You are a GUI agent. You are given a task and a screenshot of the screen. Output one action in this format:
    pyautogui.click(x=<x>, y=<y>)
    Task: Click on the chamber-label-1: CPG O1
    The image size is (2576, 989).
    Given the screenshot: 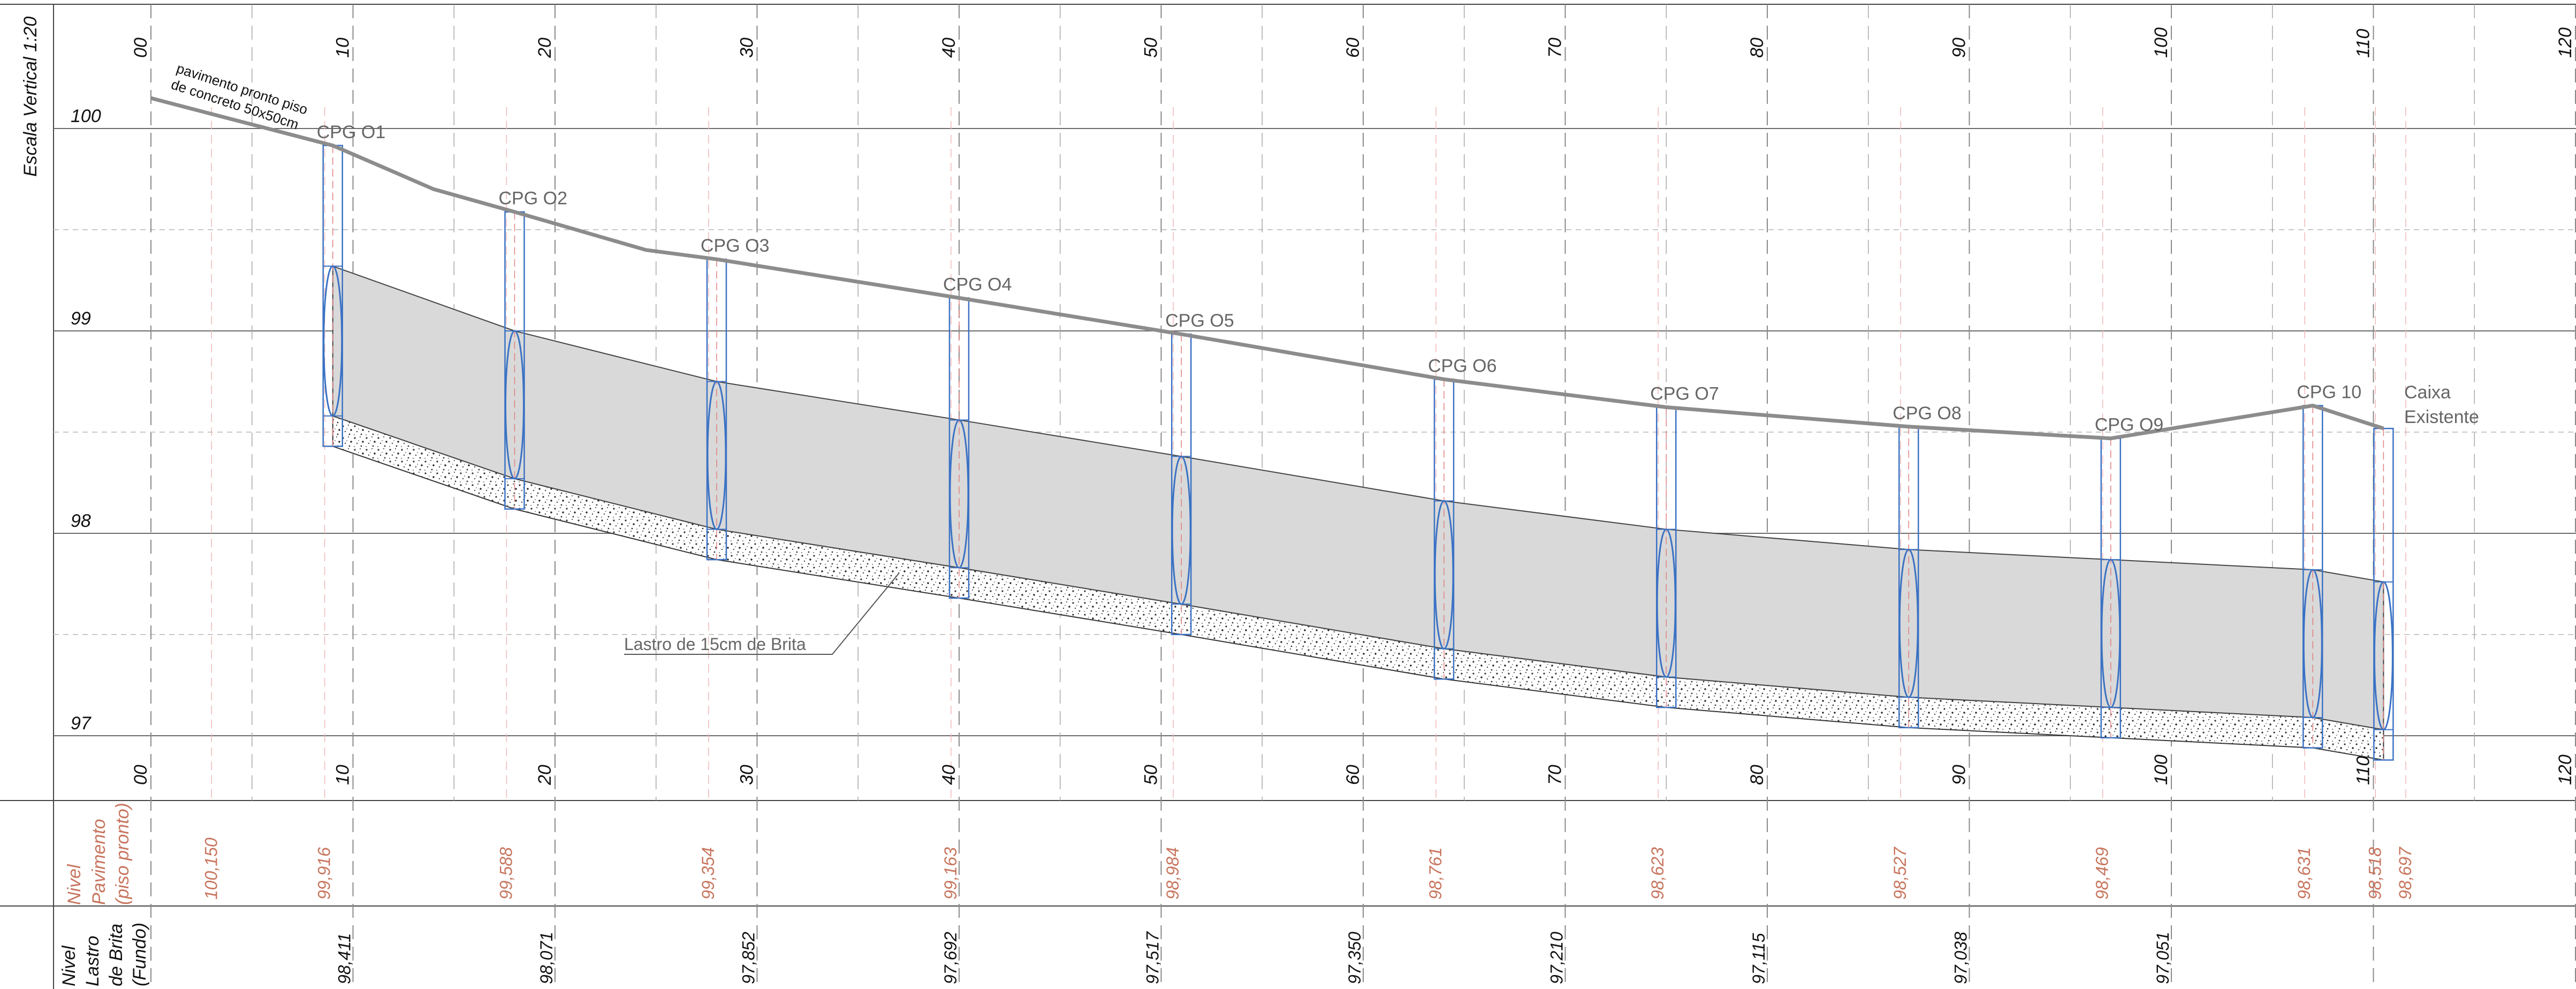 What is the action you would take?
    pyautogui.click(x=351, y=132)
    